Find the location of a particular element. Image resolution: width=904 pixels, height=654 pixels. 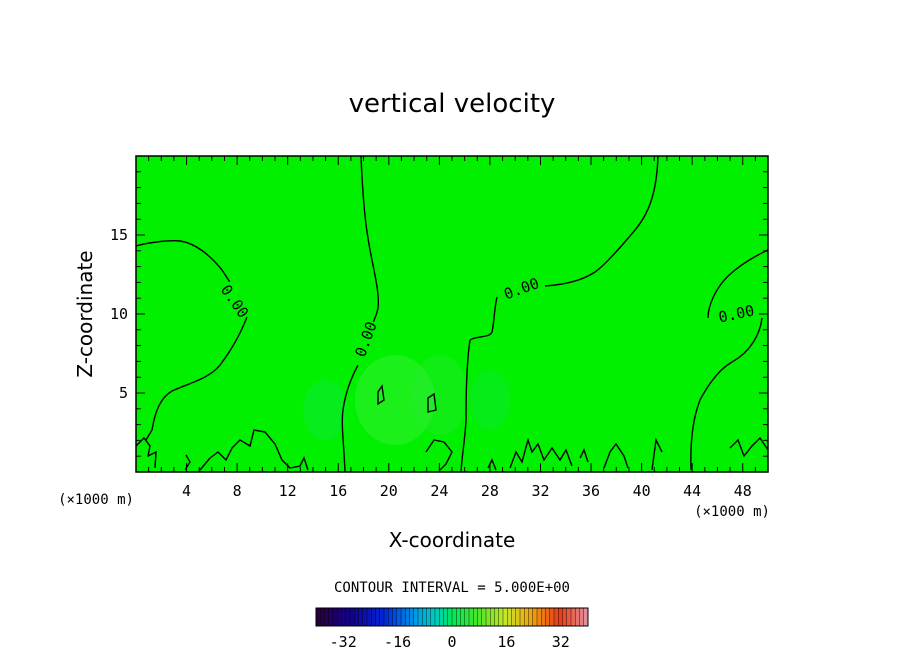

contour-bottom-ripple is located at coordinates (452, 427).